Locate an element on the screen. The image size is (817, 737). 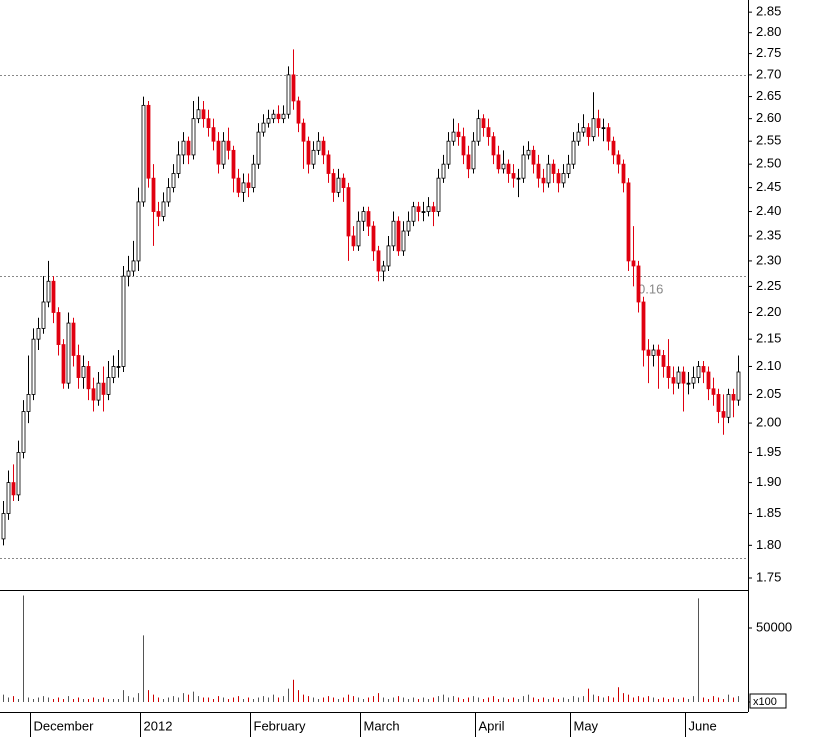
y-tick-label: 2.05 is located at coordinates (768, 393).